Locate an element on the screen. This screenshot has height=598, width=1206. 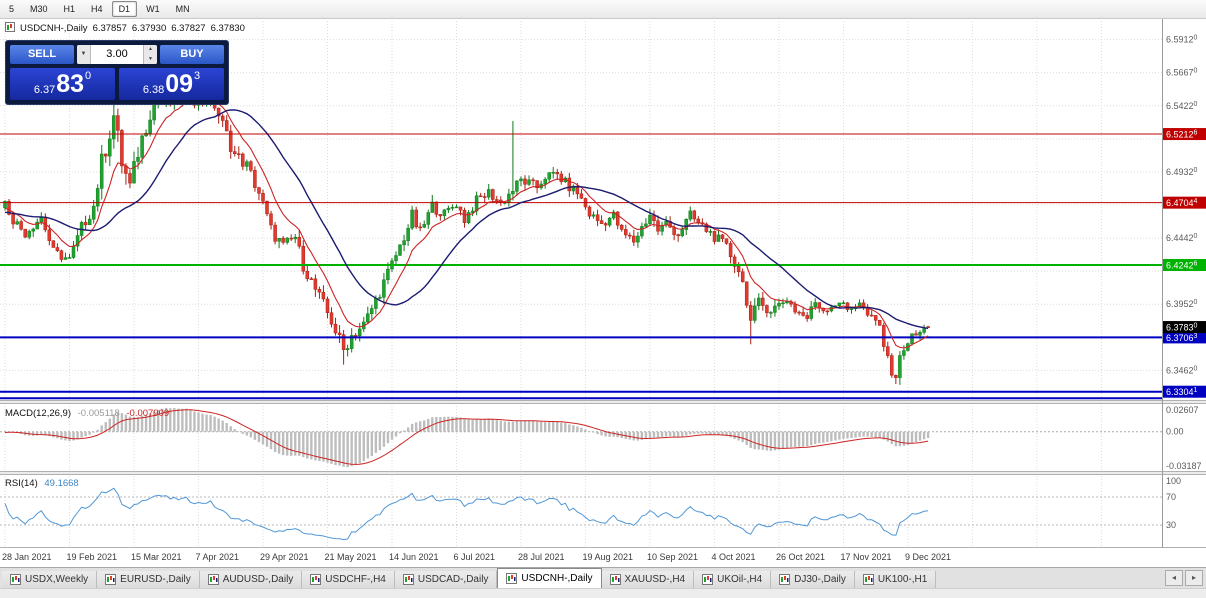
ohlc-close-value: 6.37830 is located at coordinates (227, 28).